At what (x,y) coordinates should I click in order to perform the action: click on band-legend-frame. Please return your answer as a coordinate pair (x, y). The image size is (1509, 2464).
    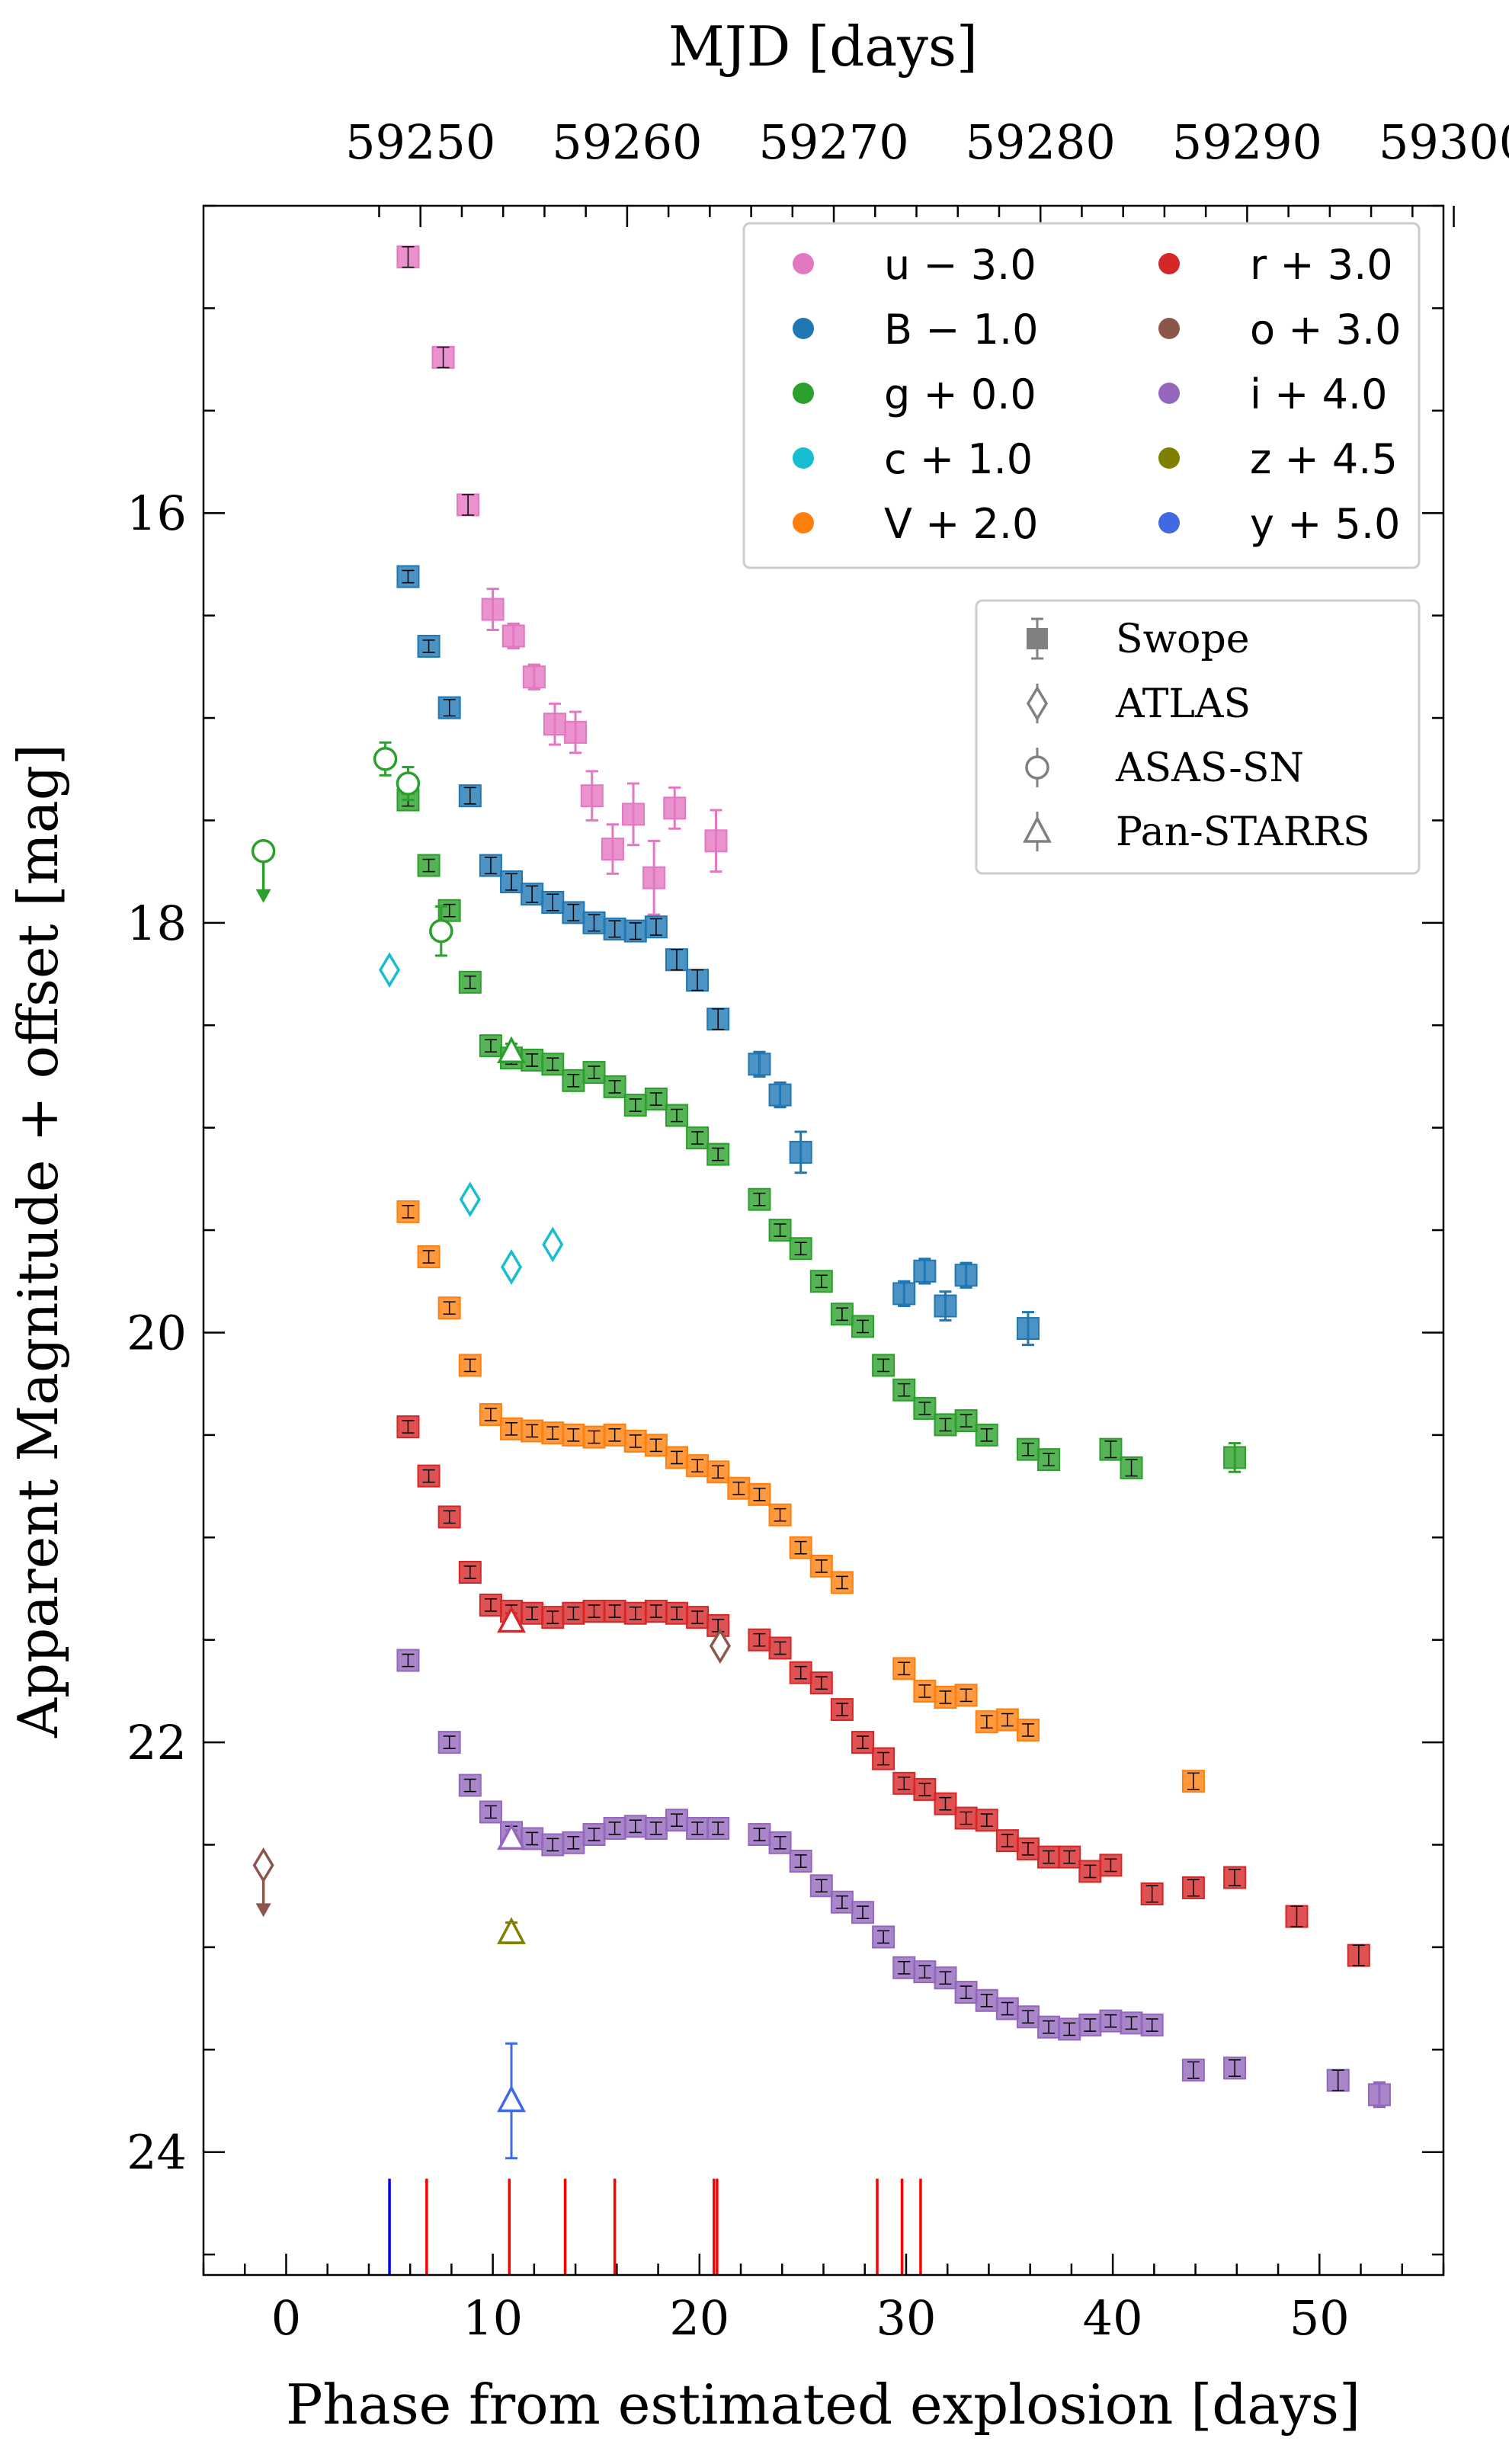
    Looking at the image, I should click on (1081, 395).